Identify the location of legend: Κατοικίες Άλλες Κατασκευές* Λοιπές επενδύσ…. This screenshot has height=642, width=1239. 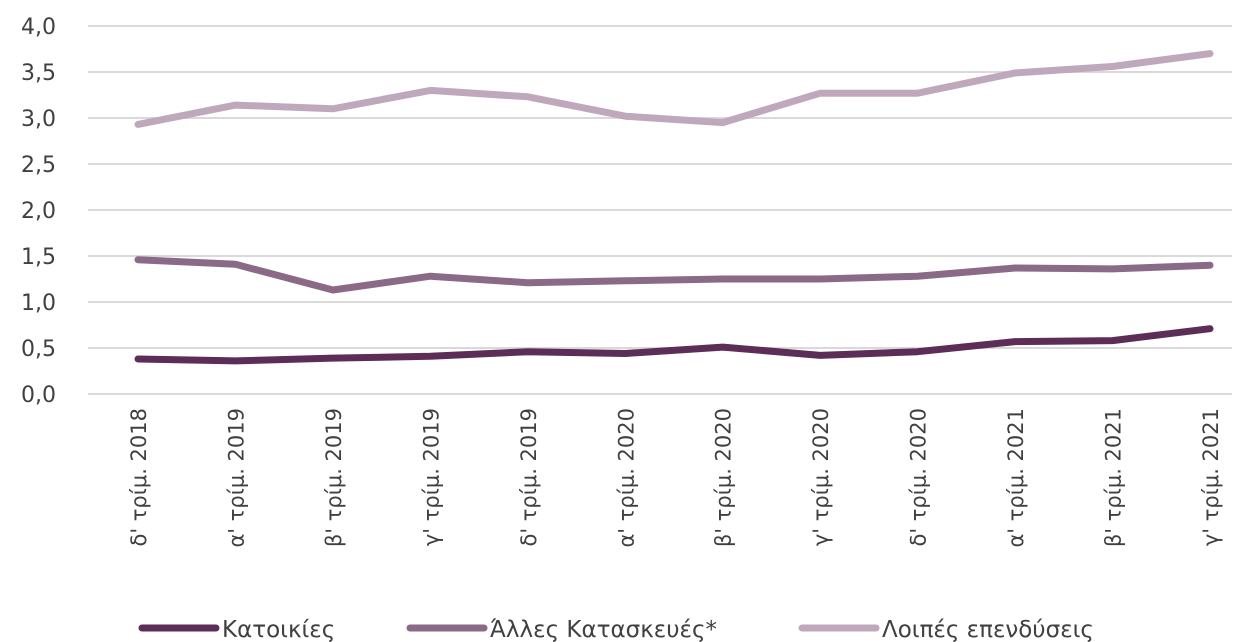
(616, 629).